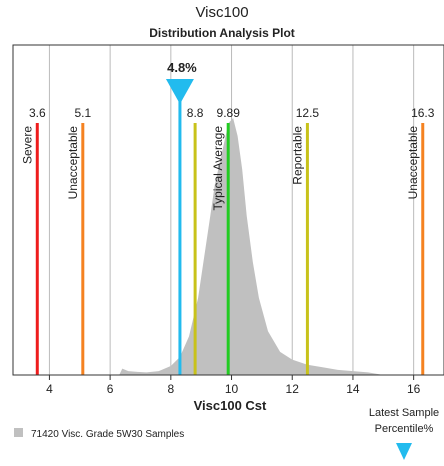  I want to click on limit-value-label: 16.3, so click(423, 113).